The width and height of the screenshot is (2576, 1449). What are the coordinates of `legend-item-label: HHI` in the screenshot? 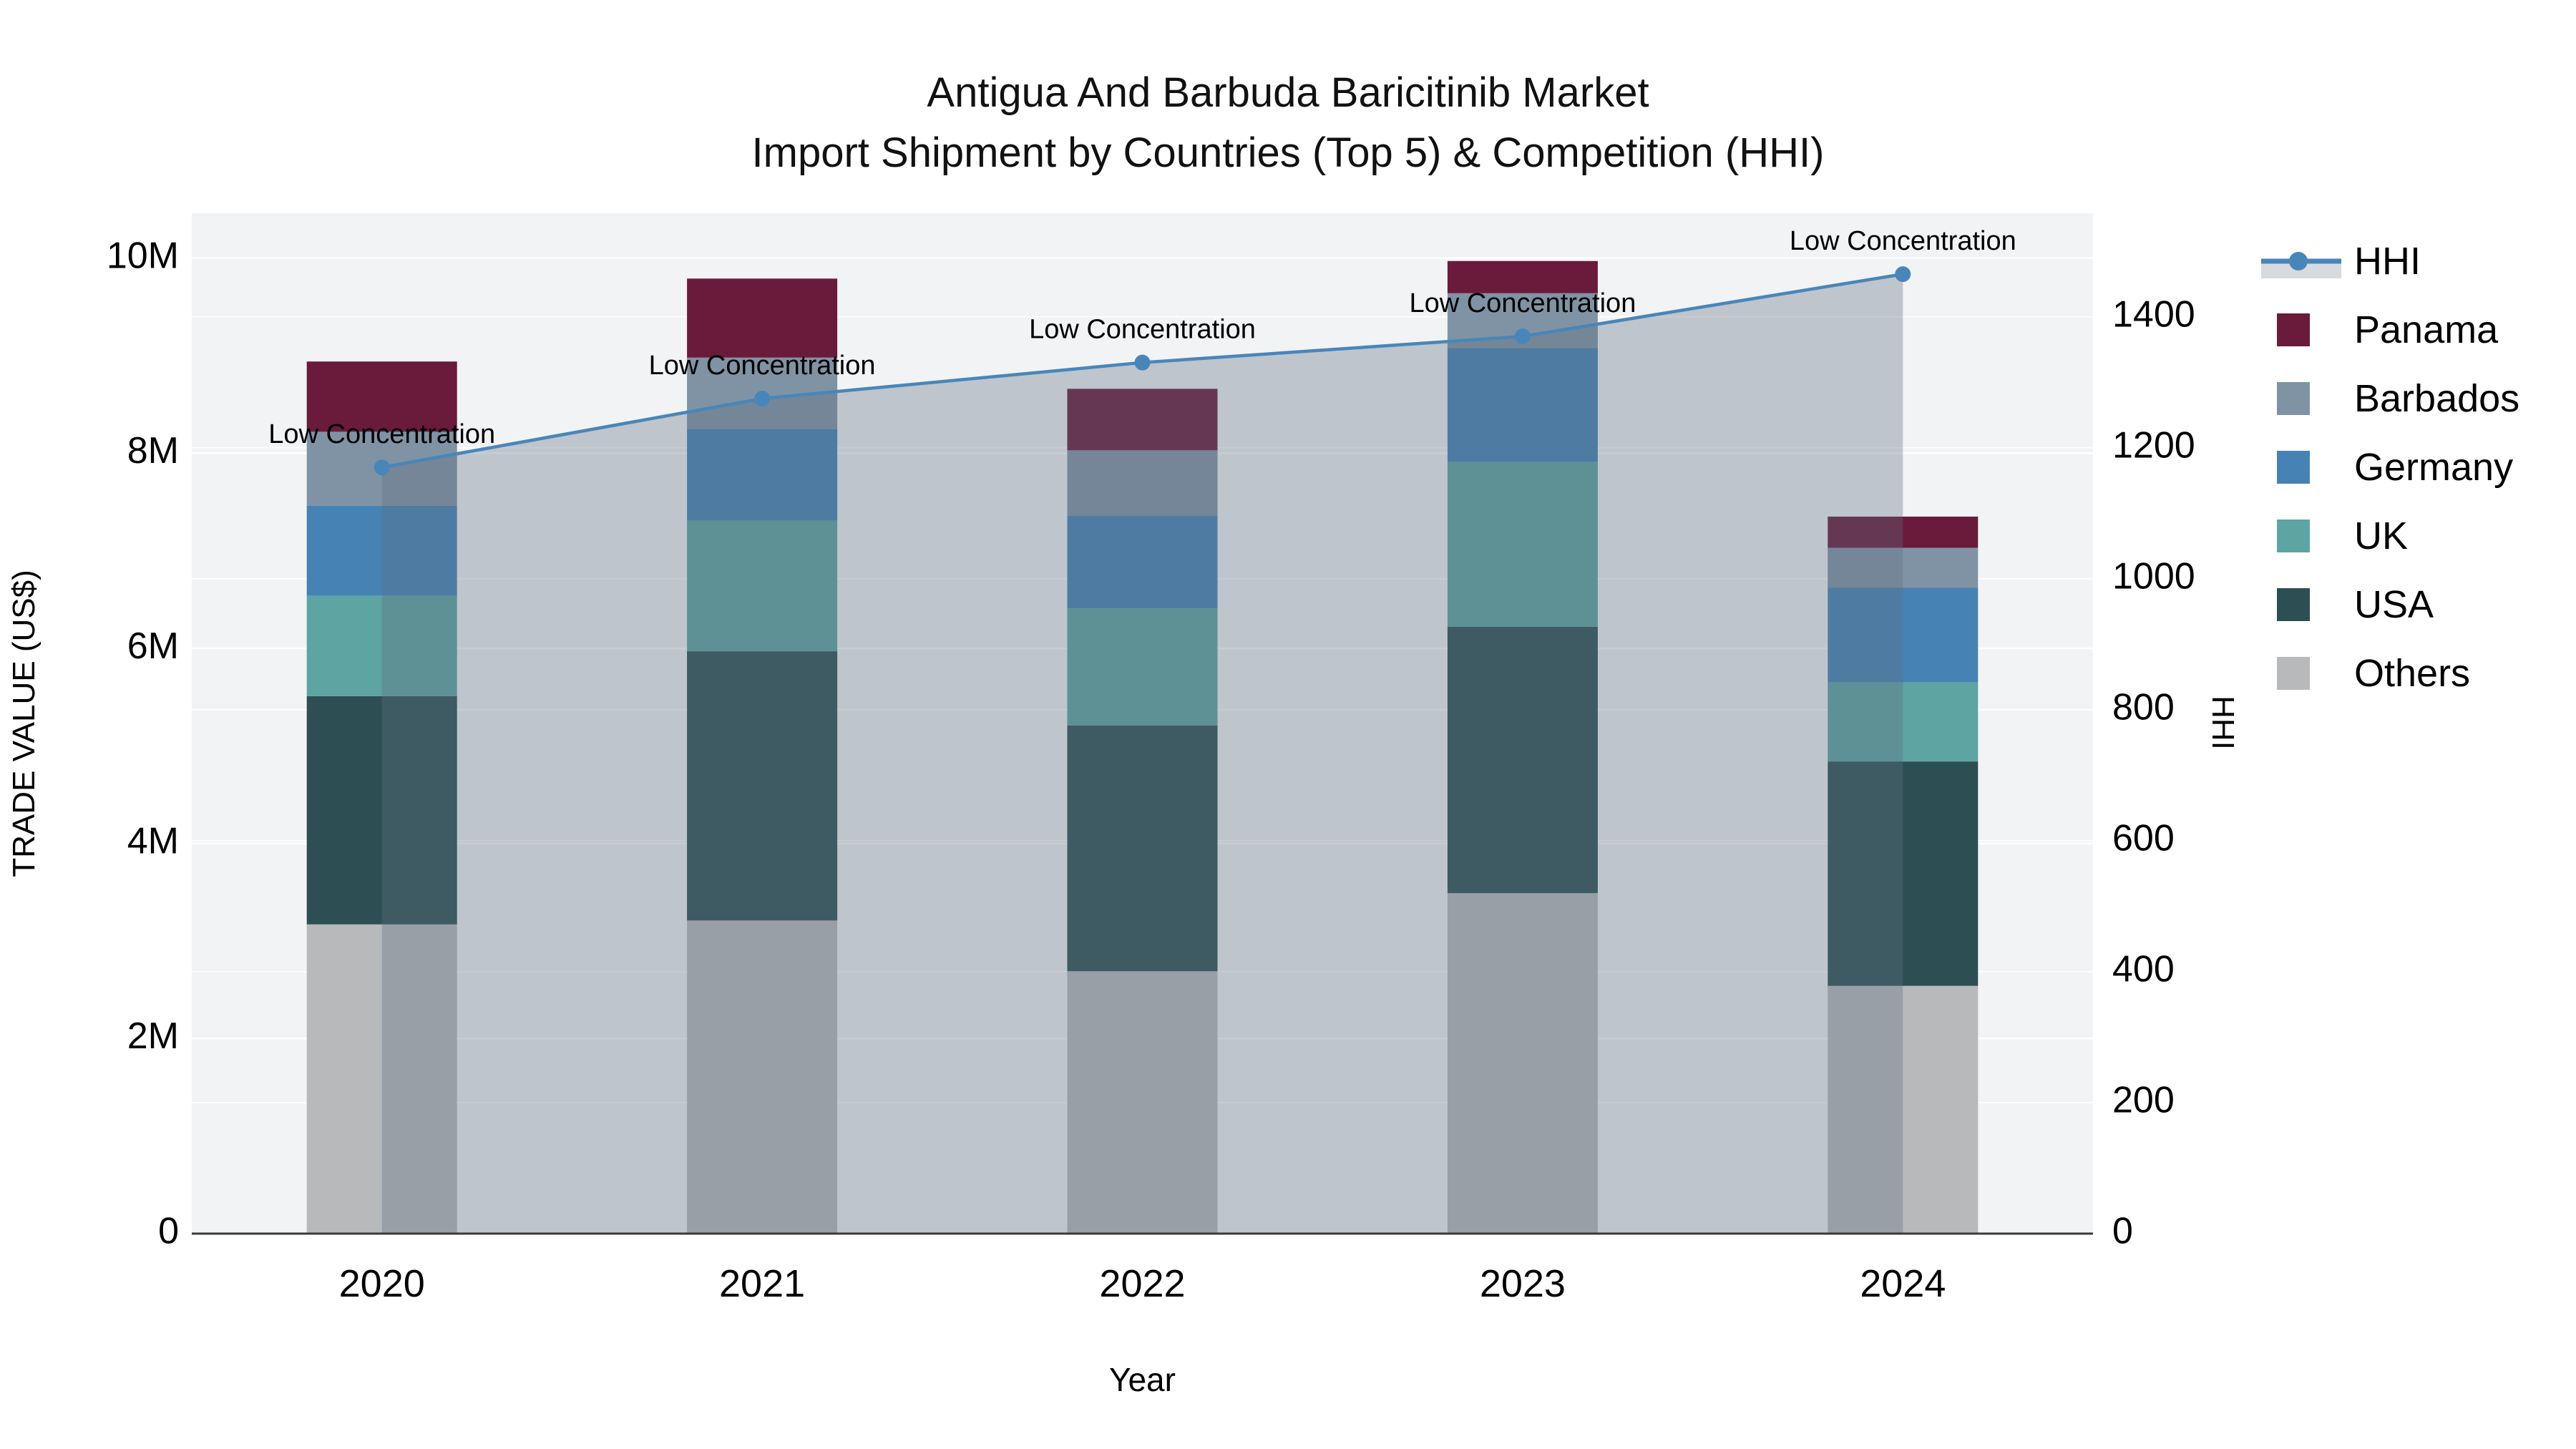 It's located at (2387, 261).